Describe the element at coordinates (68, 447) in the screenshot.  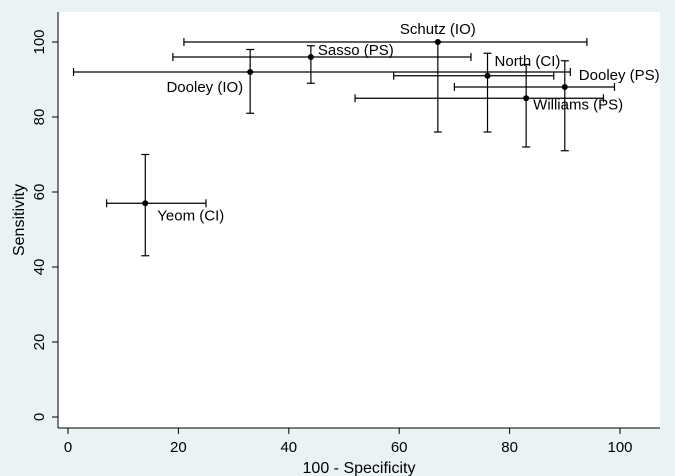
I see `x-tick-label: 0` at that location.